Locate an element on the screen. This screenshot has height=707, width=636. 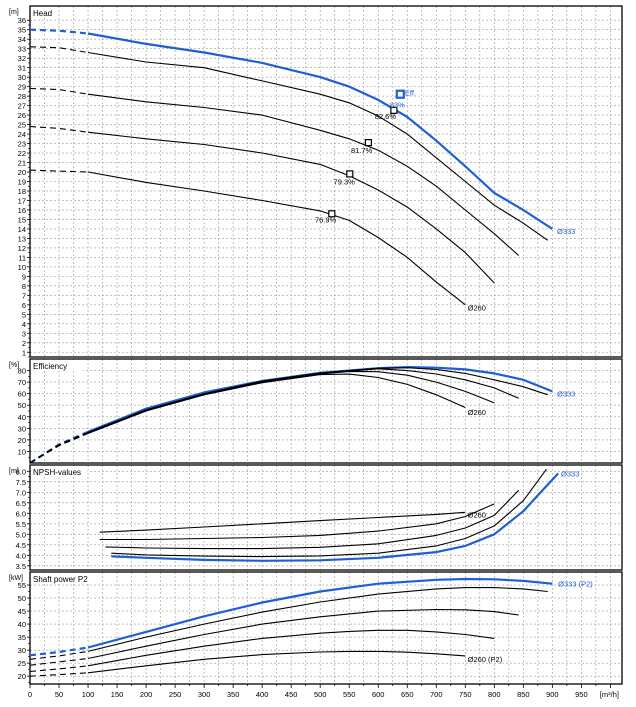
y-tick-label: 45 is located at coordinates (22, 611).